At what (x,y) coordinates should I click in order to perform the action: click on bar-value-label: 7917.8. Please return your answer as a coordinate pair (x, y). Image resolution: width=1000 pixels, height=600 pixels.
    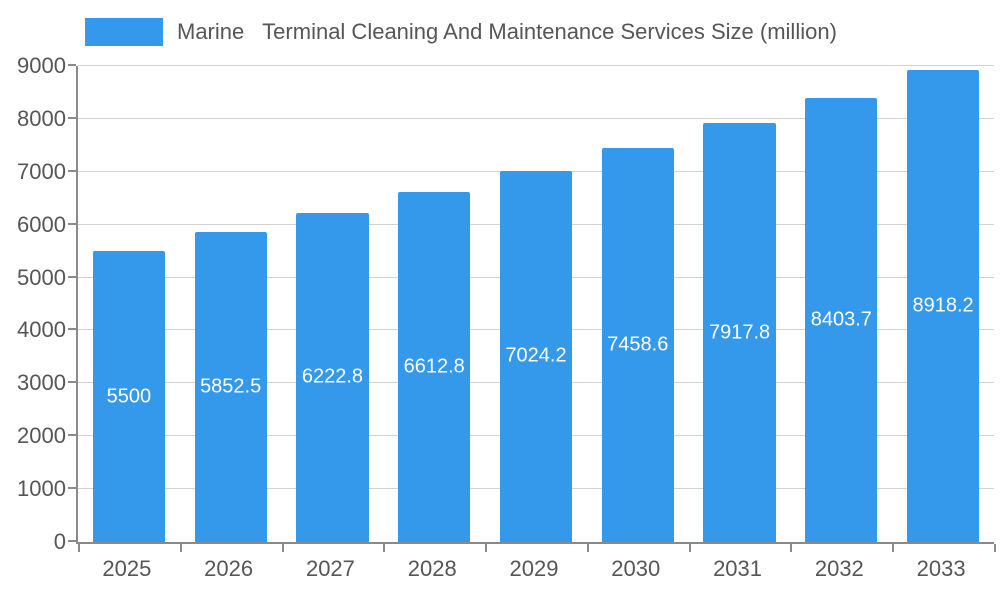
    Looking at the image, I should click on (739, 332).